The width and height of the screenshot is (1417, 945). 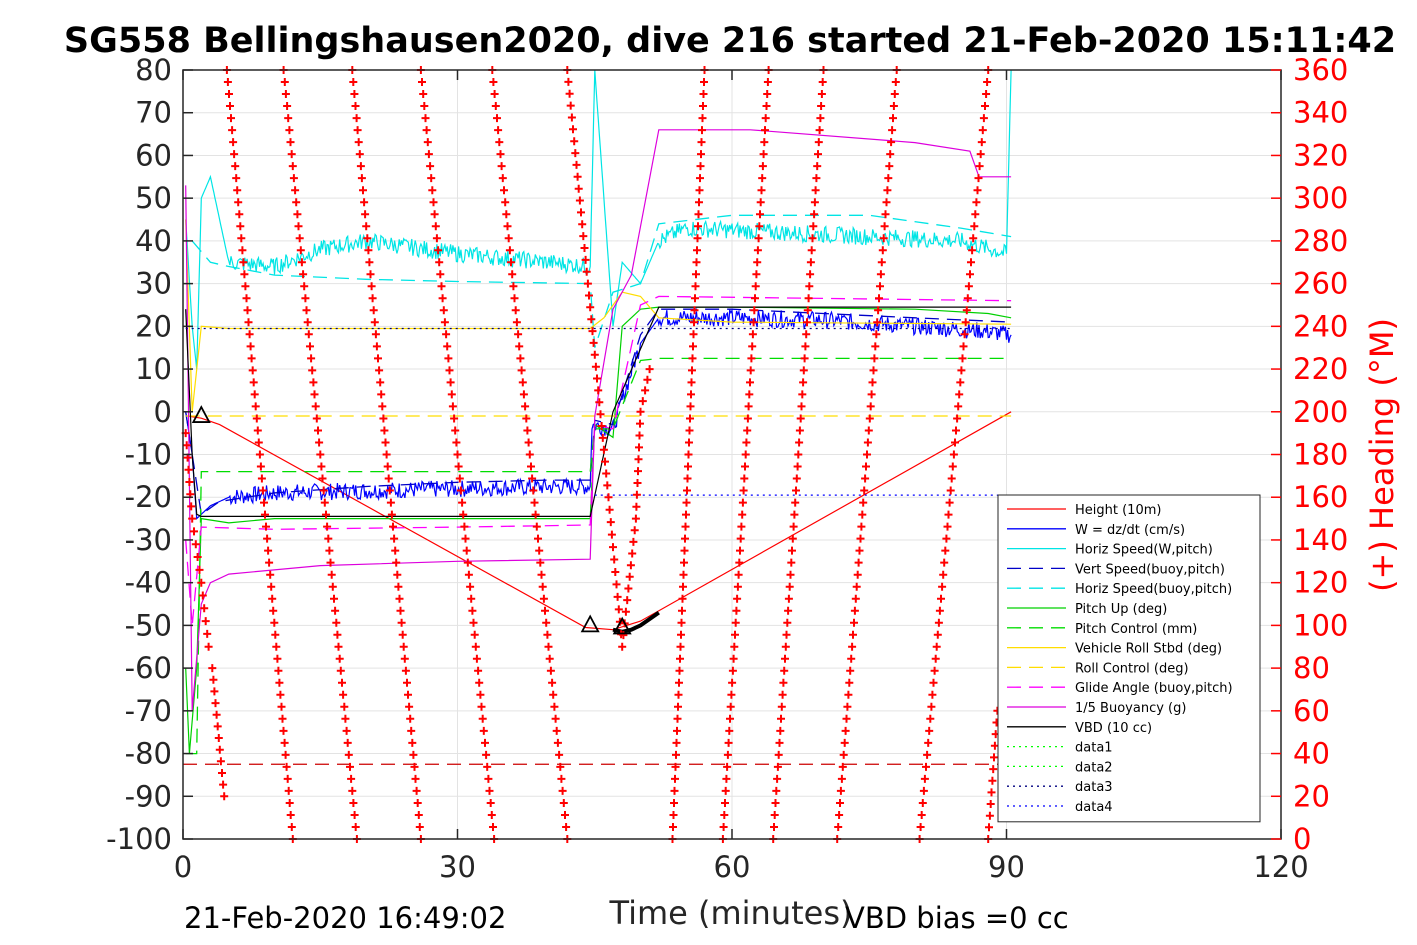 I want to click on legend-label: data3, so click(x=1094, y=787).